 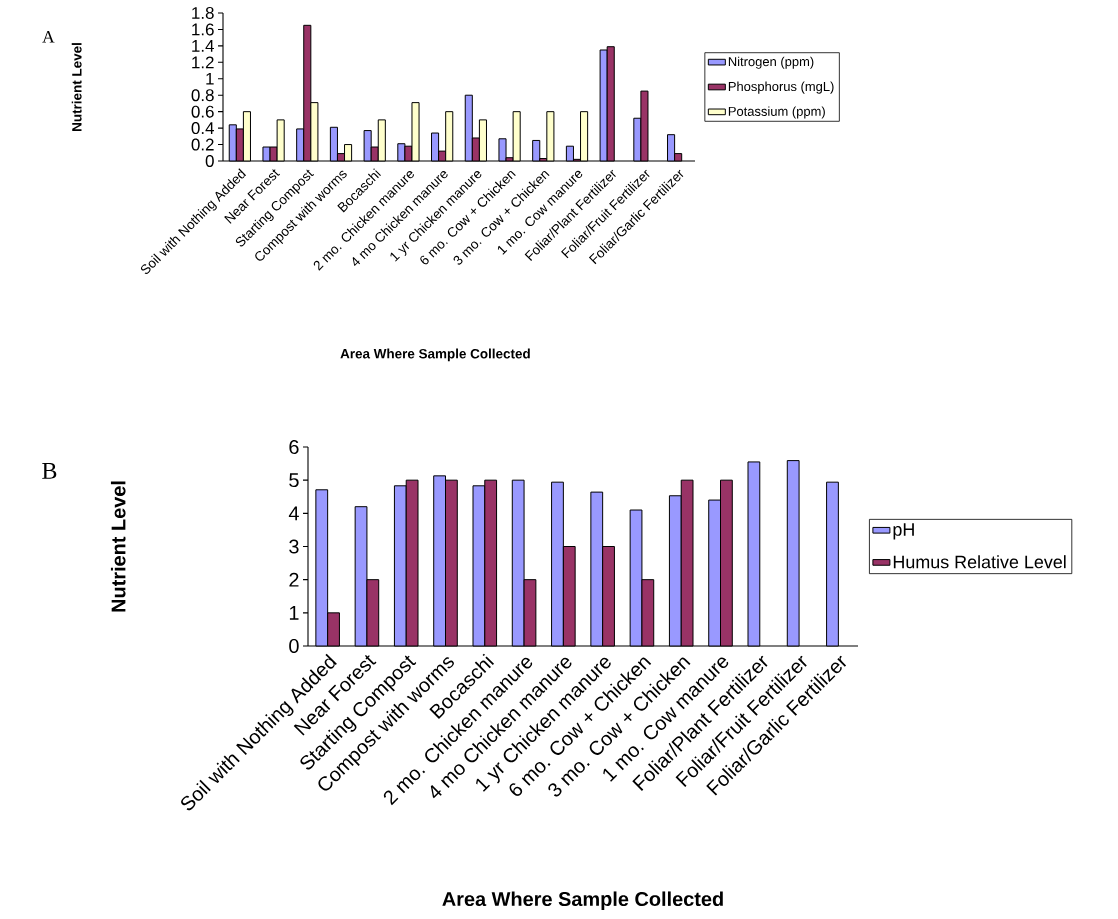 I want to click on y-tick-label: 0.8, so click(x=202, y=95).